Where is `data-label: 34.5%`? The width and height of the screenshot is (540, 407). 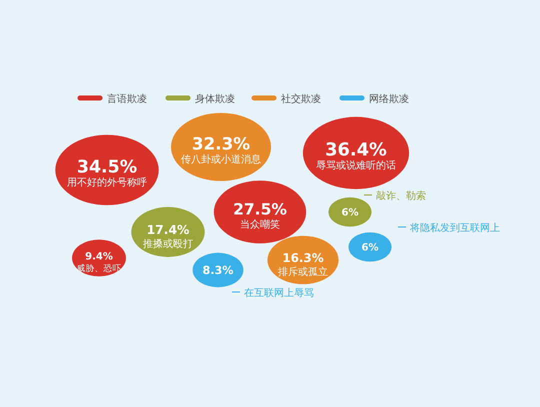 data-label: 34.5% is located at coordinates (107, 168).